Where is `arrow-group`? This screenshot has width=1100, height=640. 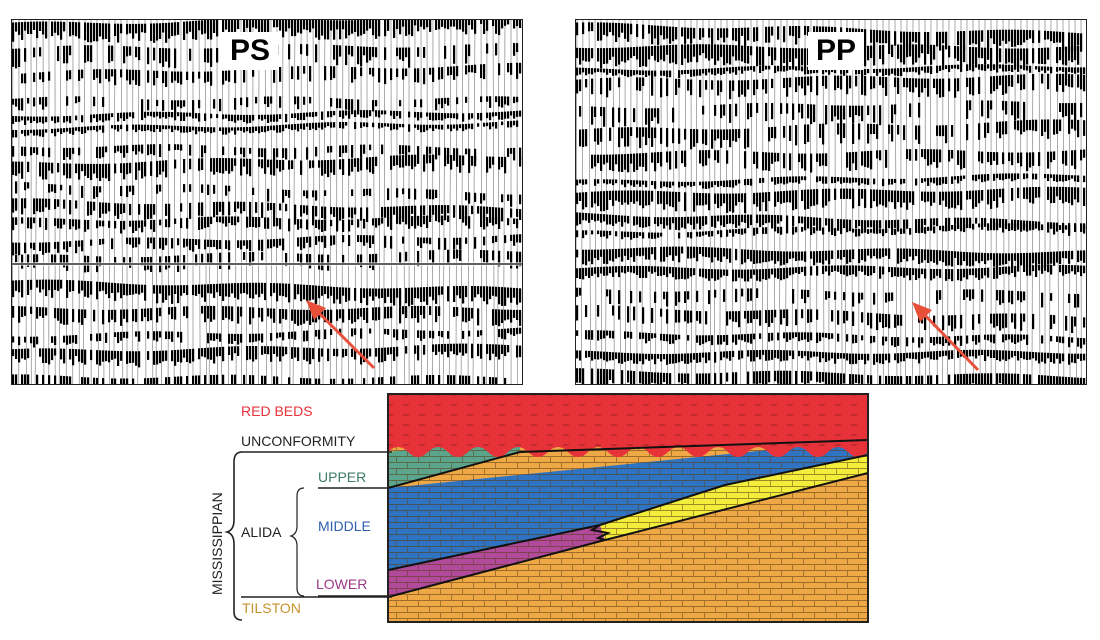
arrow-group is located at coordinates (643, 336).